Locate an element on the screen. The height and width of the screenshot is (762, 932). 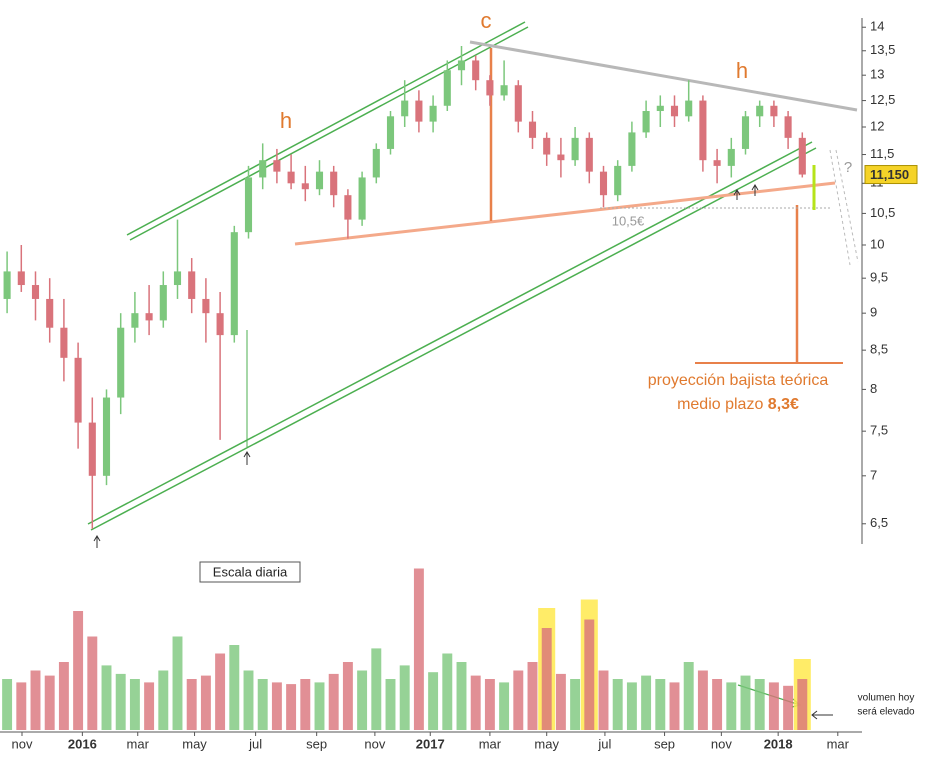
y-tick-label: 13 is located at coordinates (877, 74).